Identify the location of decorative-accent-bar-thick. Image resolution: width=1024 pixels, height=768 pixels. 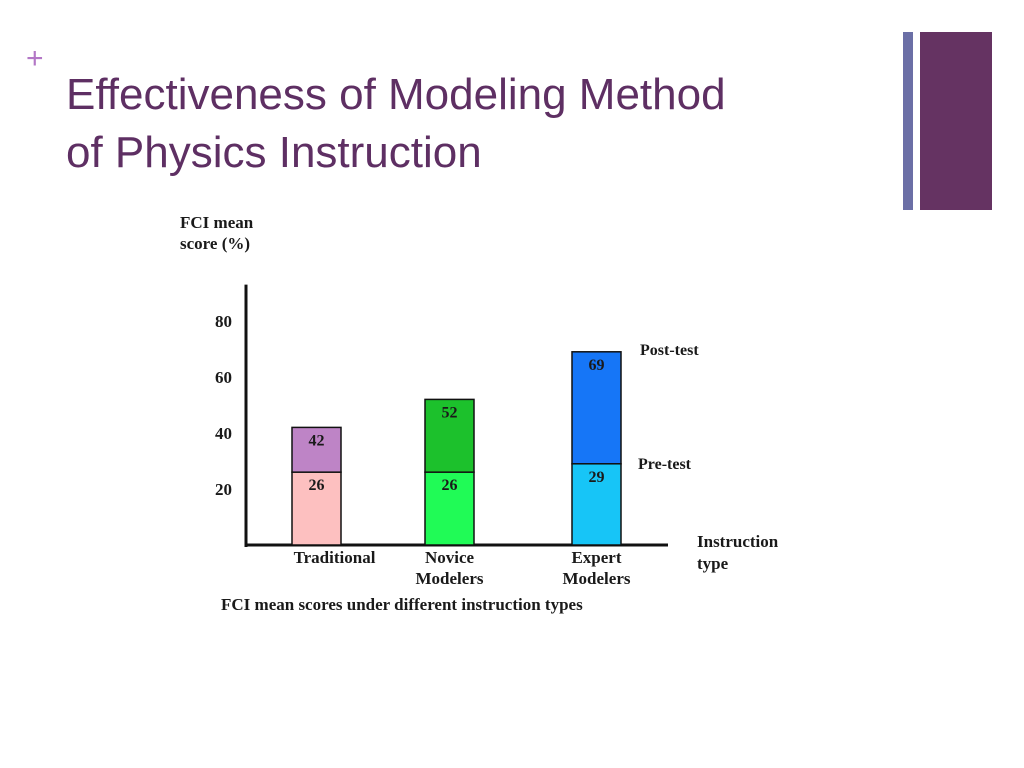
(956, 121).